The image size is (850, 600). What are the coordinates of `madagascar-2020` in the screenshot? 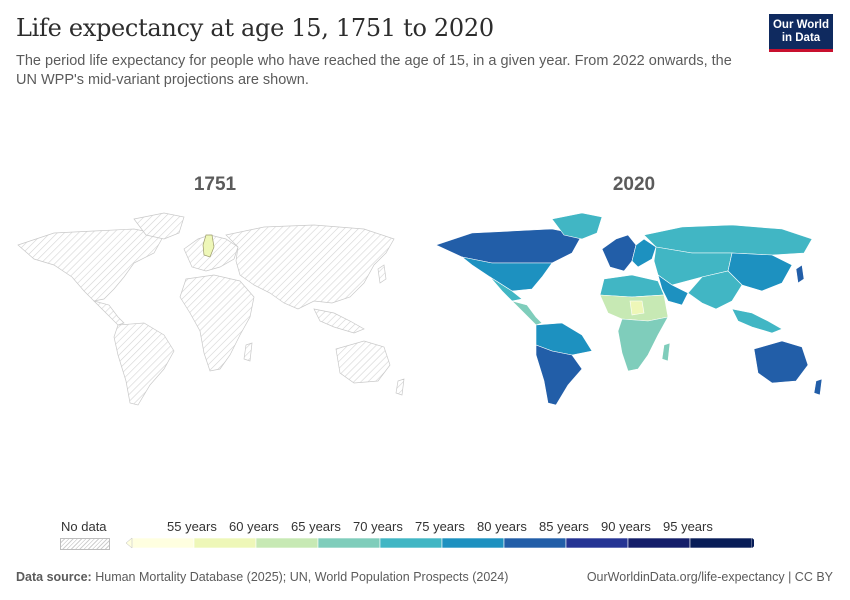 It's located at (666, 352).